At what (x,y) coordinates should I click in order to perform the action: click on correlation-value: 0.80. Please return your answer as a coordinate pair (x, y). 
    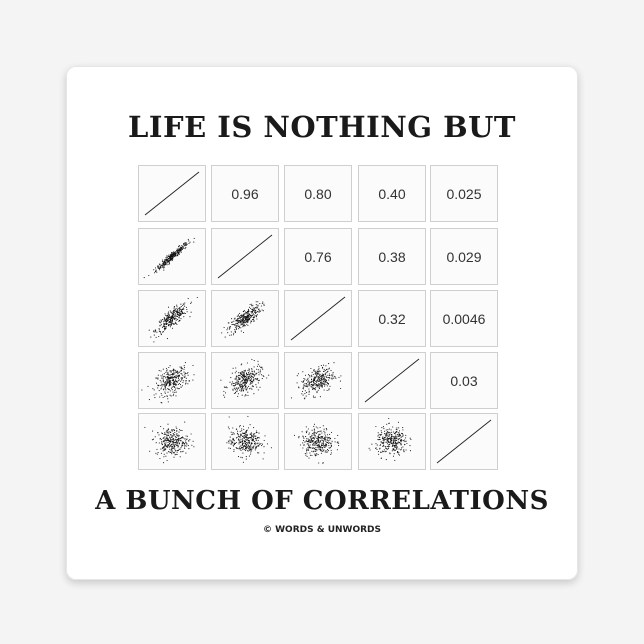
    Looking at the image, I should click on (318, 193).